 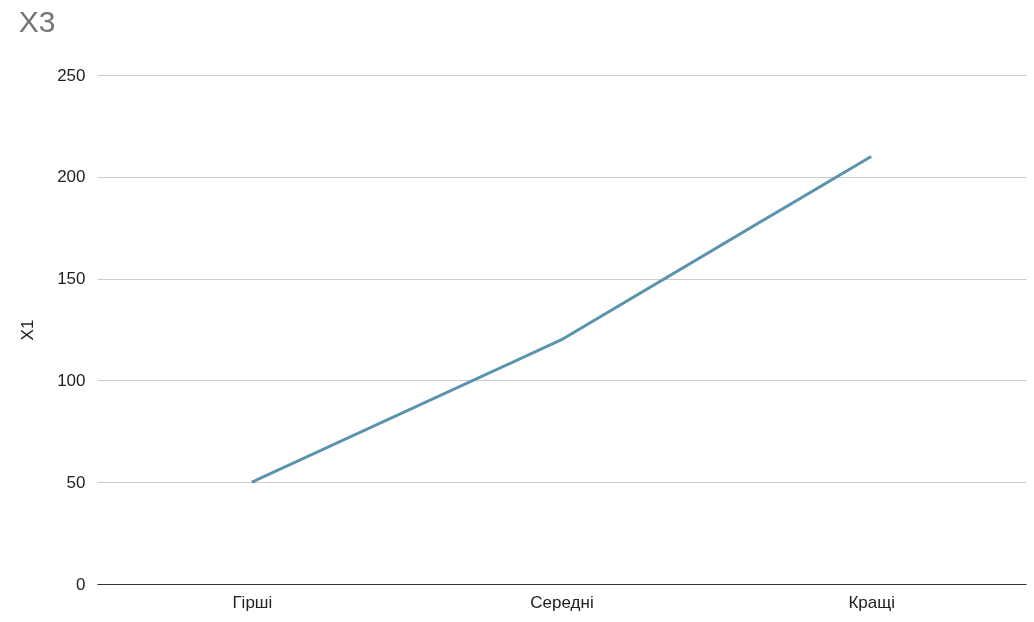 I want to click on y-tick-label: 50, so click(x=76, y=482).